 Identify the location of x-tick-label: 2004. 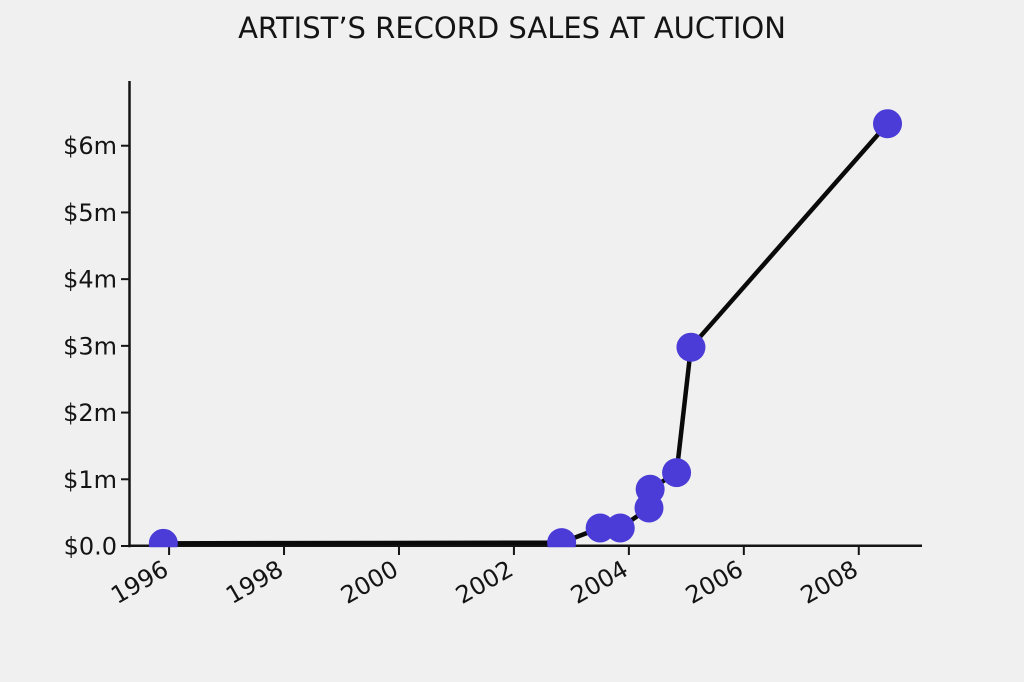
(599, 582).